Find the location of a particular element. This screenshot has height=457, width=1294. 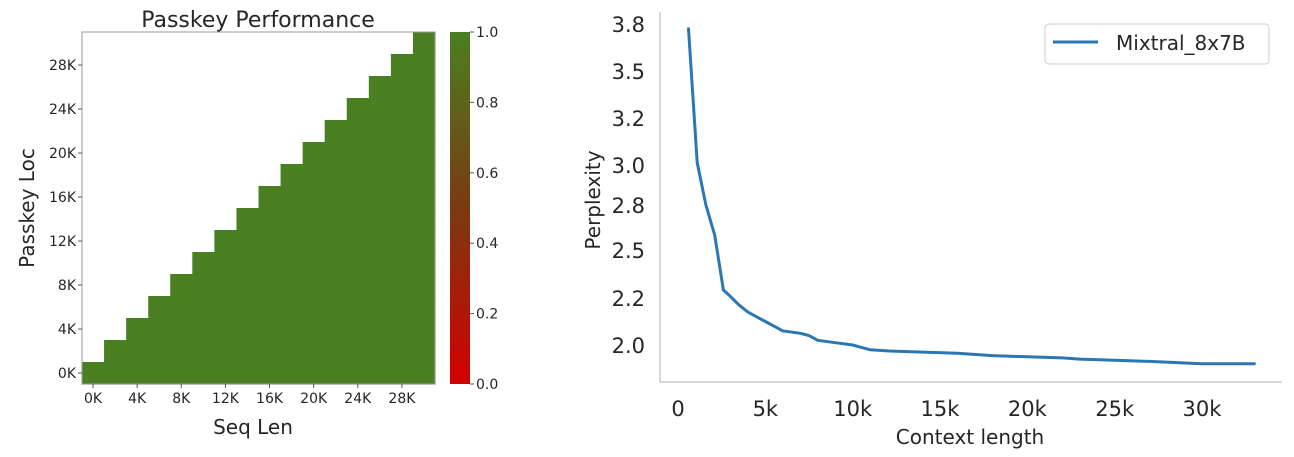

colorbar is located at coordinates (460, 208).